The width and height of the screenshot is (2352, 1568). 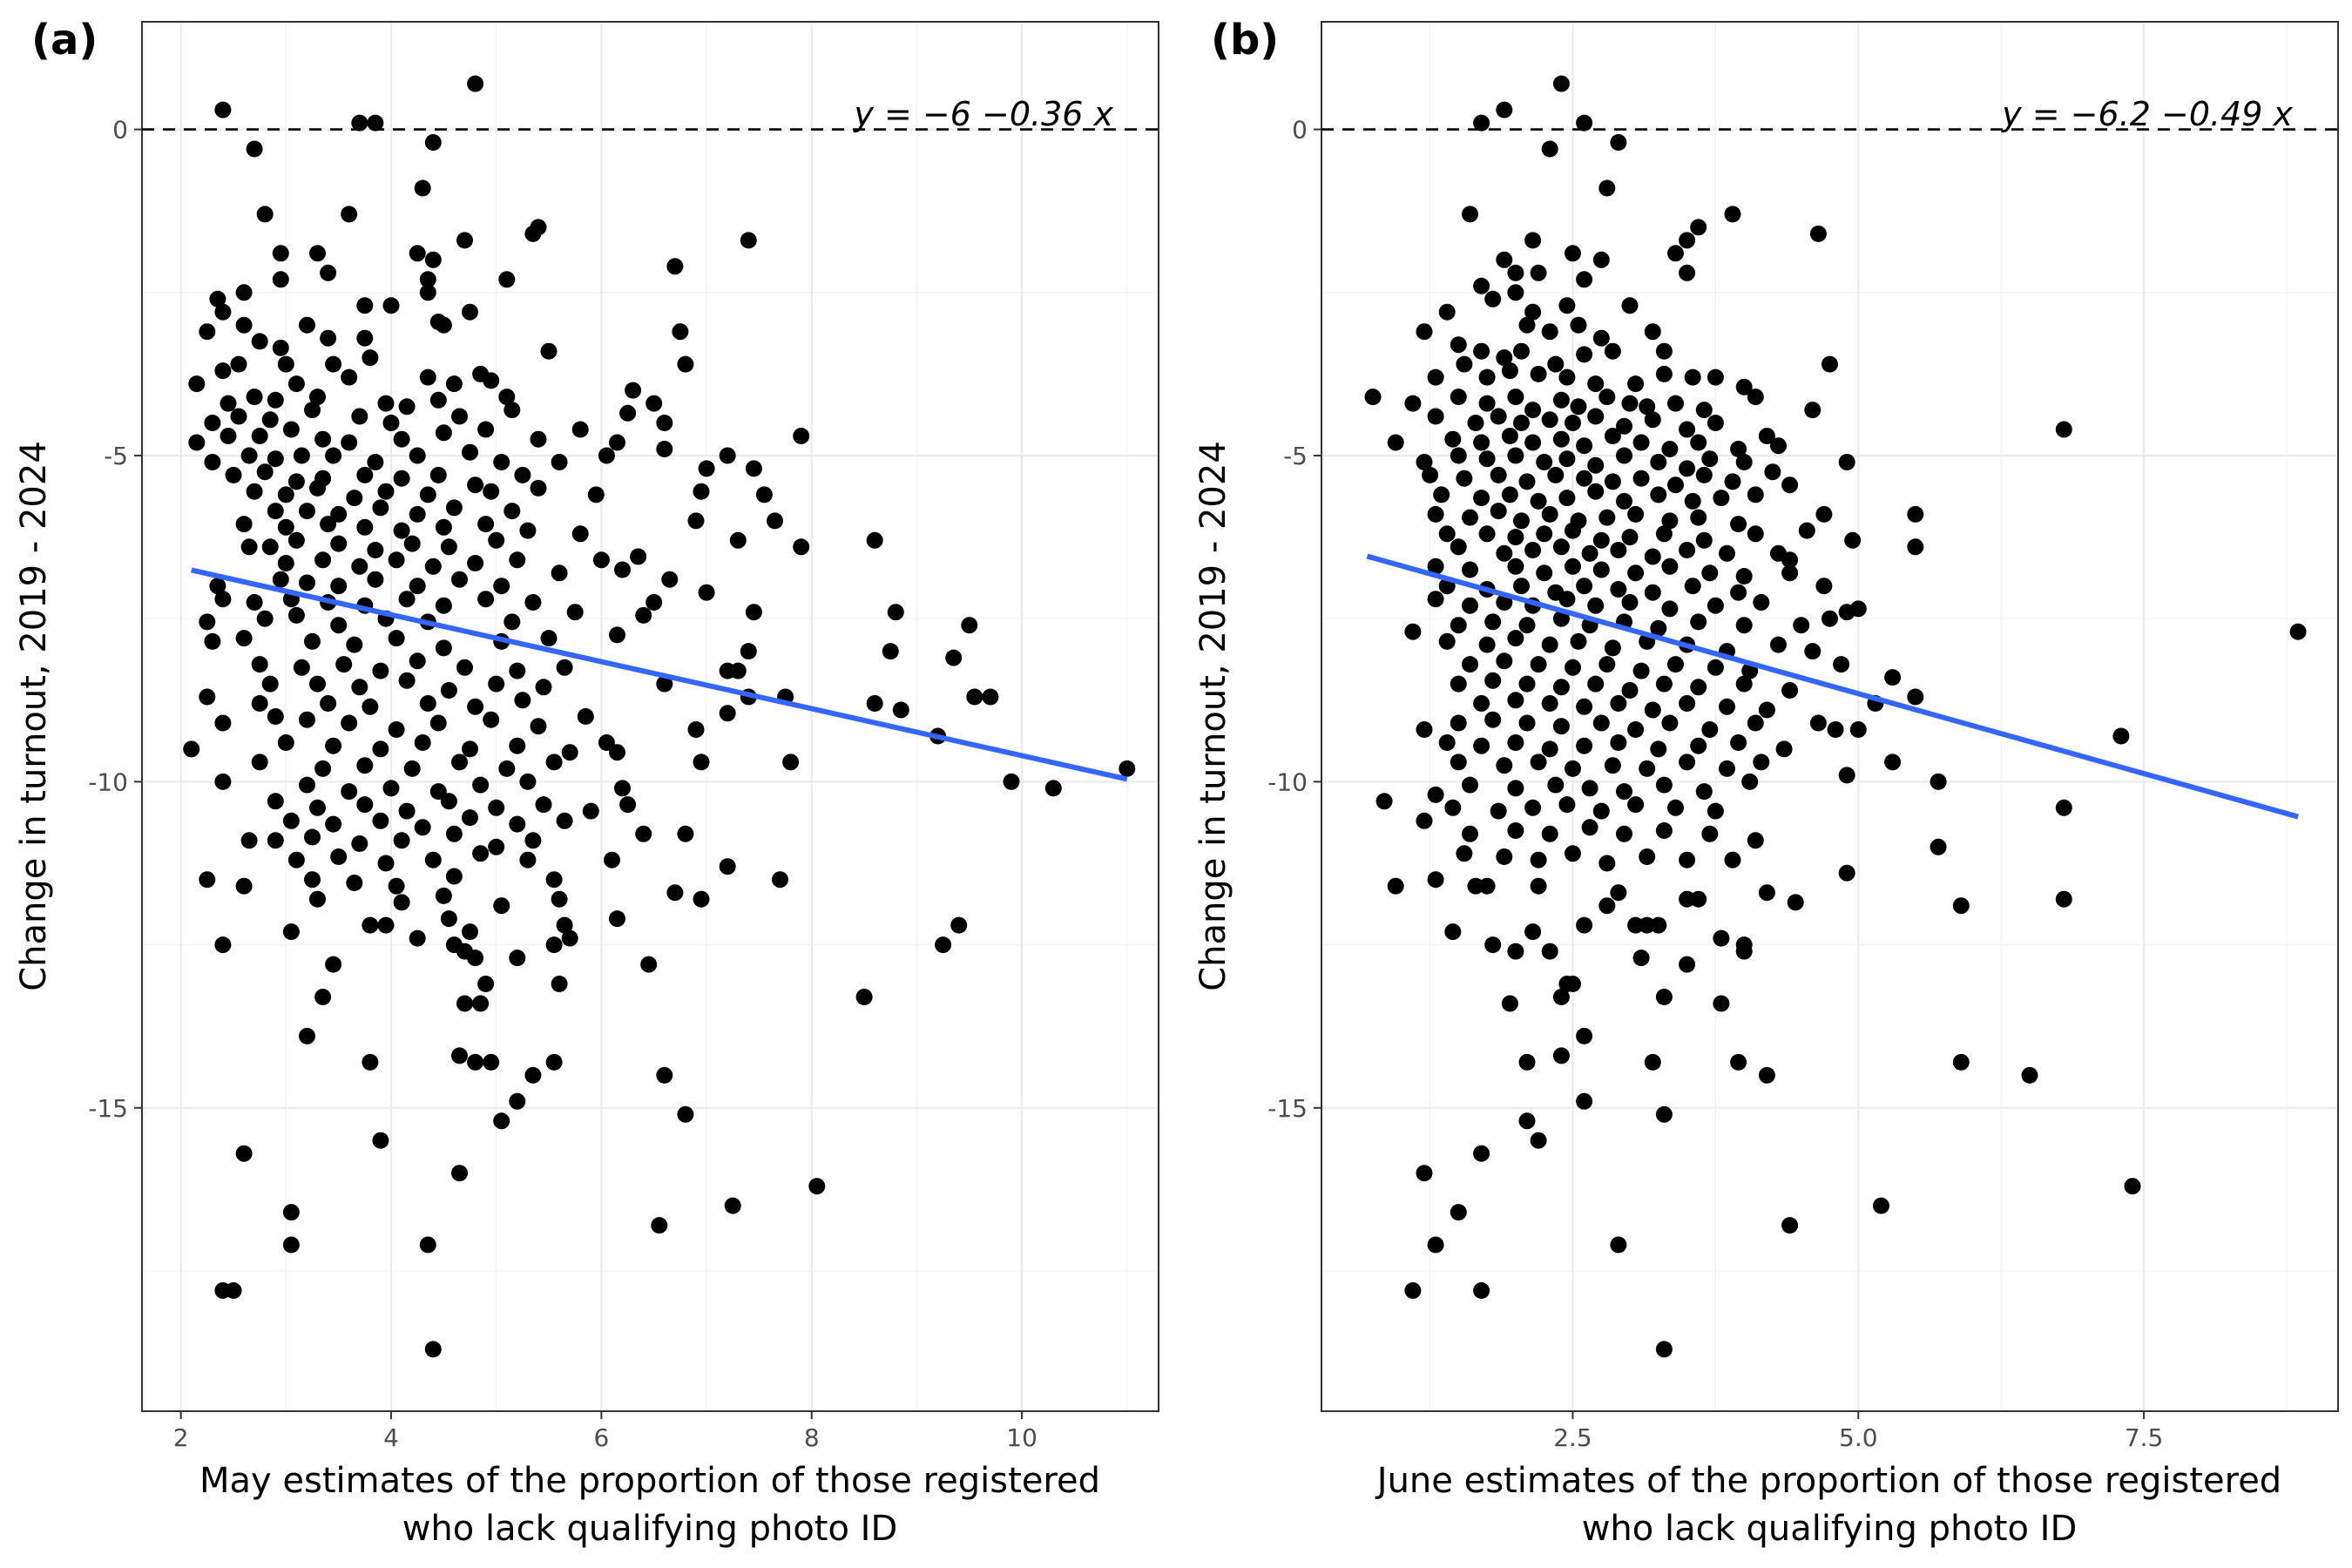 What do you see at coordinates (1830, 1529) in the screenshot?
I see `x-axis-title-b-line2: who lack qualifying photo ID` at bounding box center [1830, 1529].